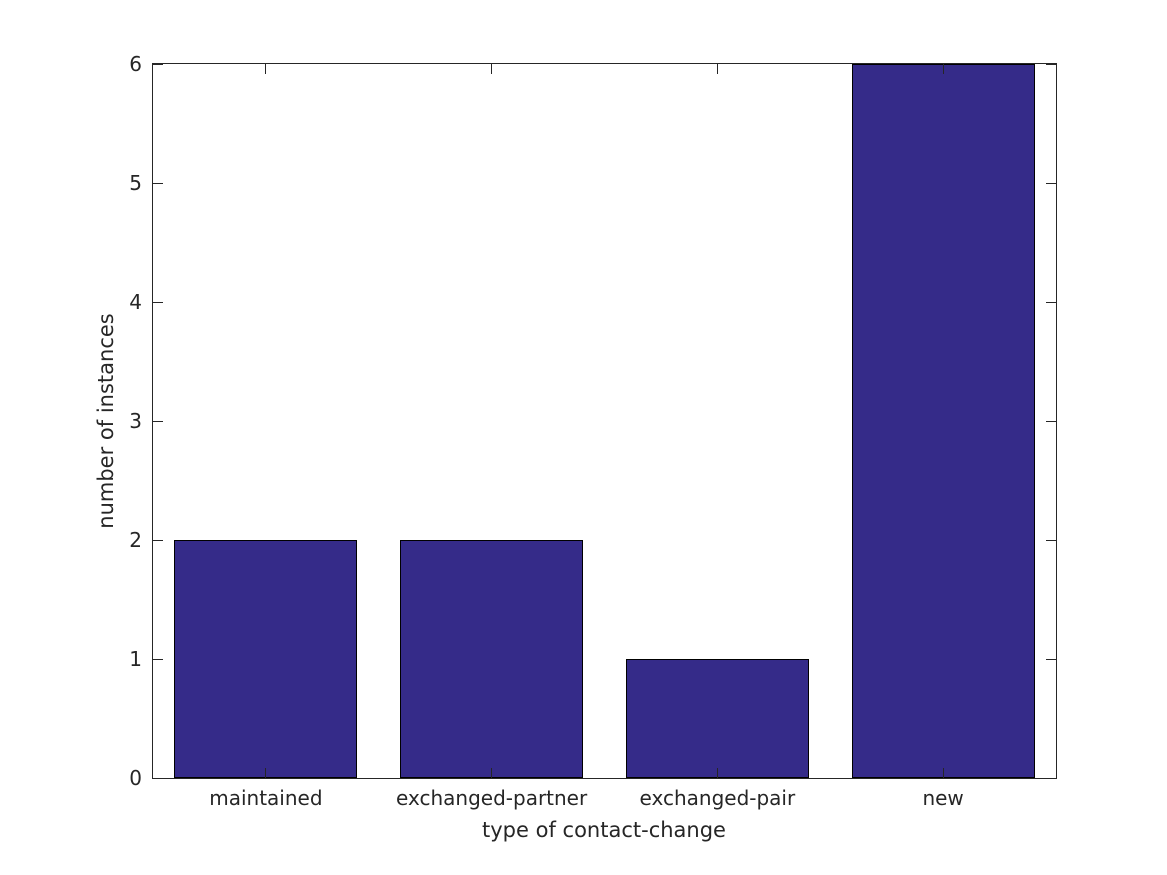  What do you see at coordinates (943, 421) in the screenshot?
I see `bar-new` at bounding box center [943, 421].